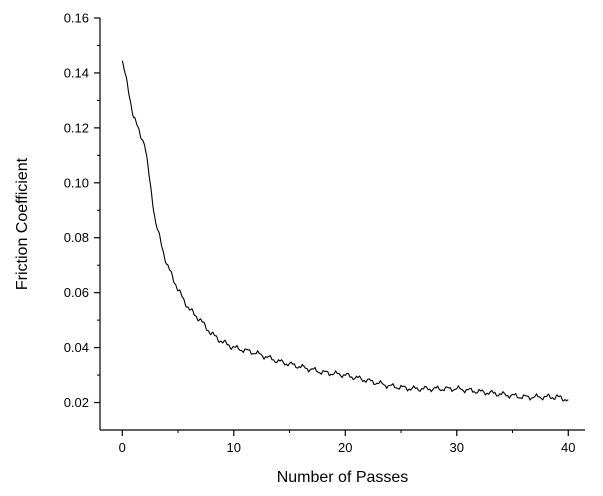 The height and width of the screenshot is (496, 603). What do you see at coordinates (76, 72) in the screenshot?
I see `y-tick-label: 0.14` at bounding box center [76, 72].